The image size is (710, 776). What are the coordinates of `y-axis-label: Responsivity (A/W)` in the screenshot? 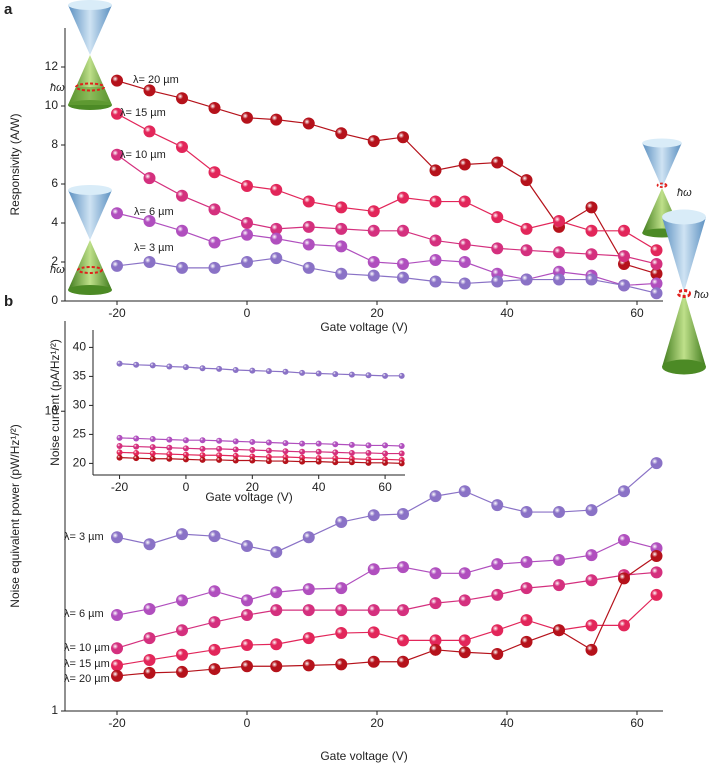 It's located at (15, 164).